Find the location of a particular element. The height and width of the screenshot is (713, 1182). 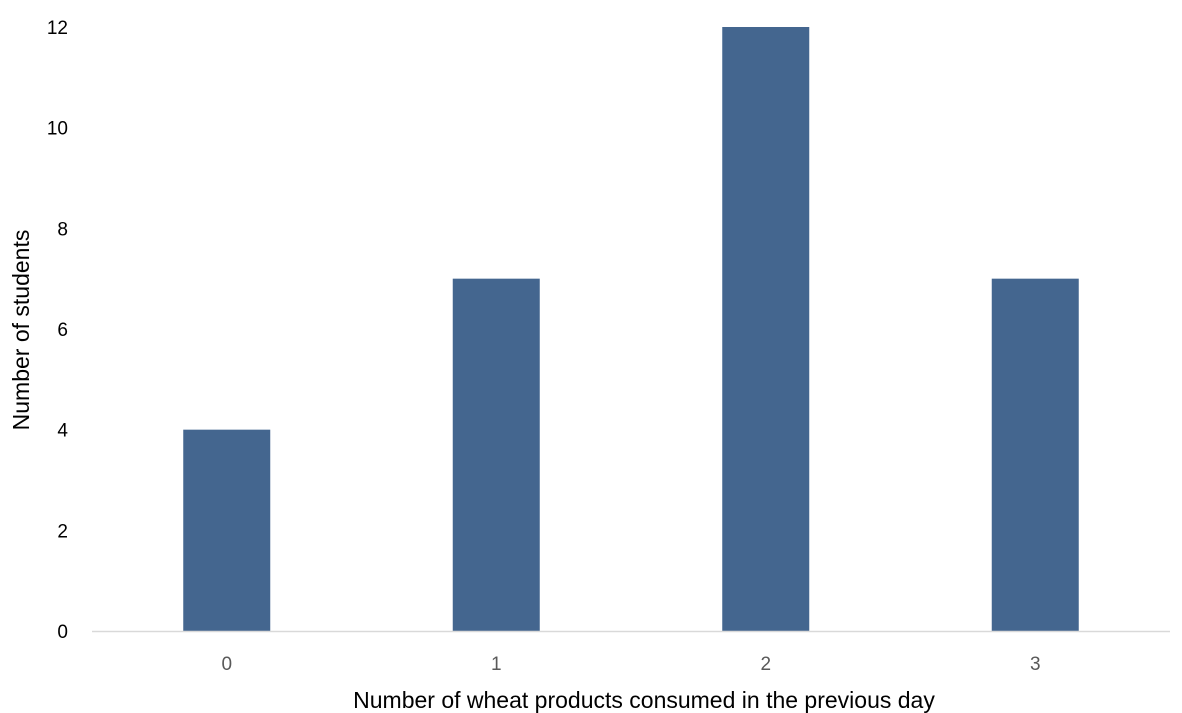

y-tick-label: 12 is located at coordinates (57, 28).